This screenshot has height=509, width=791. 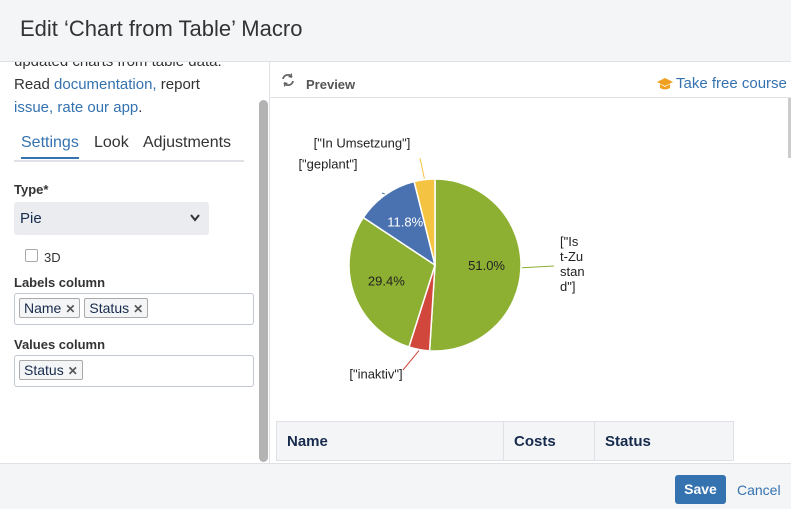 What do you see at coordinates (700, 489) in the screenshot?
I see `save-button: Save` at bounding box center [700, 489].